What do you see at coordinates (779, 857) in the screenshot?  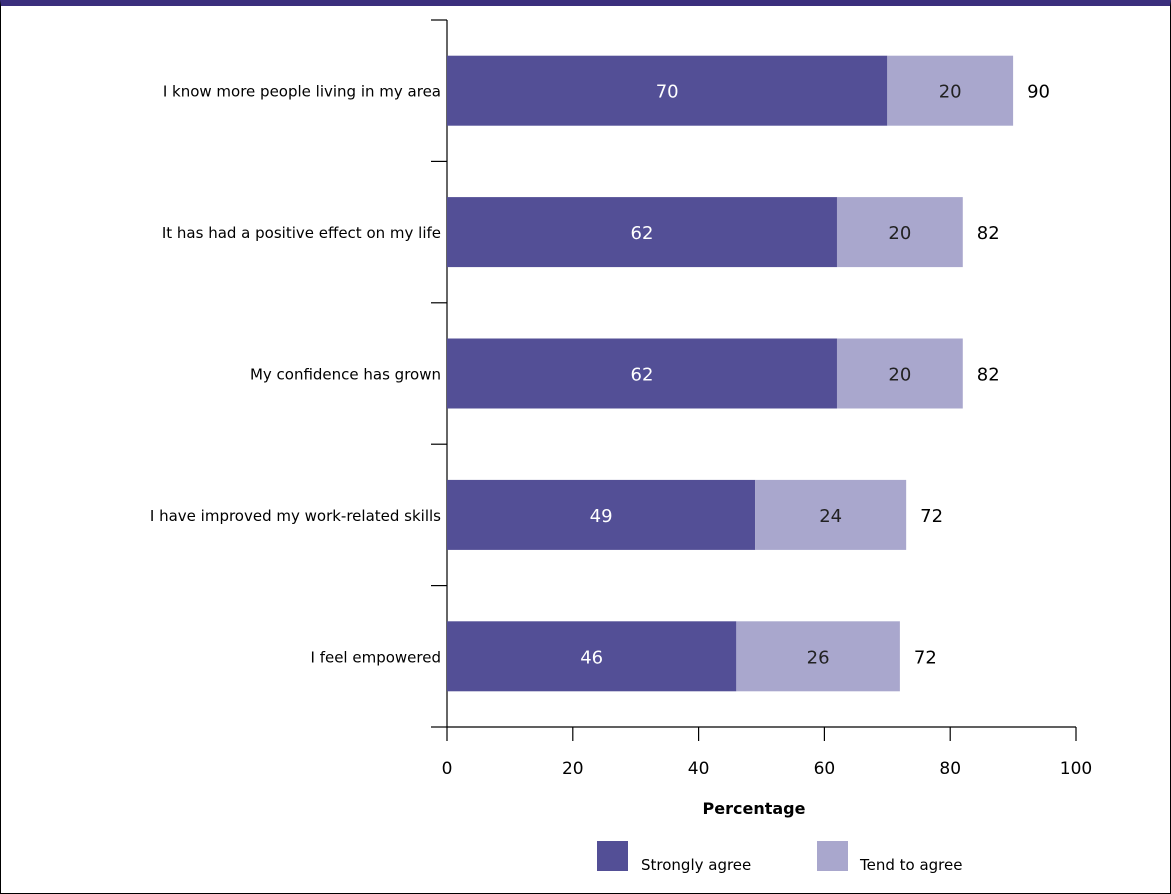 I see `legend: Strongly agree Tend to agree` at bounding box center [779, 857].